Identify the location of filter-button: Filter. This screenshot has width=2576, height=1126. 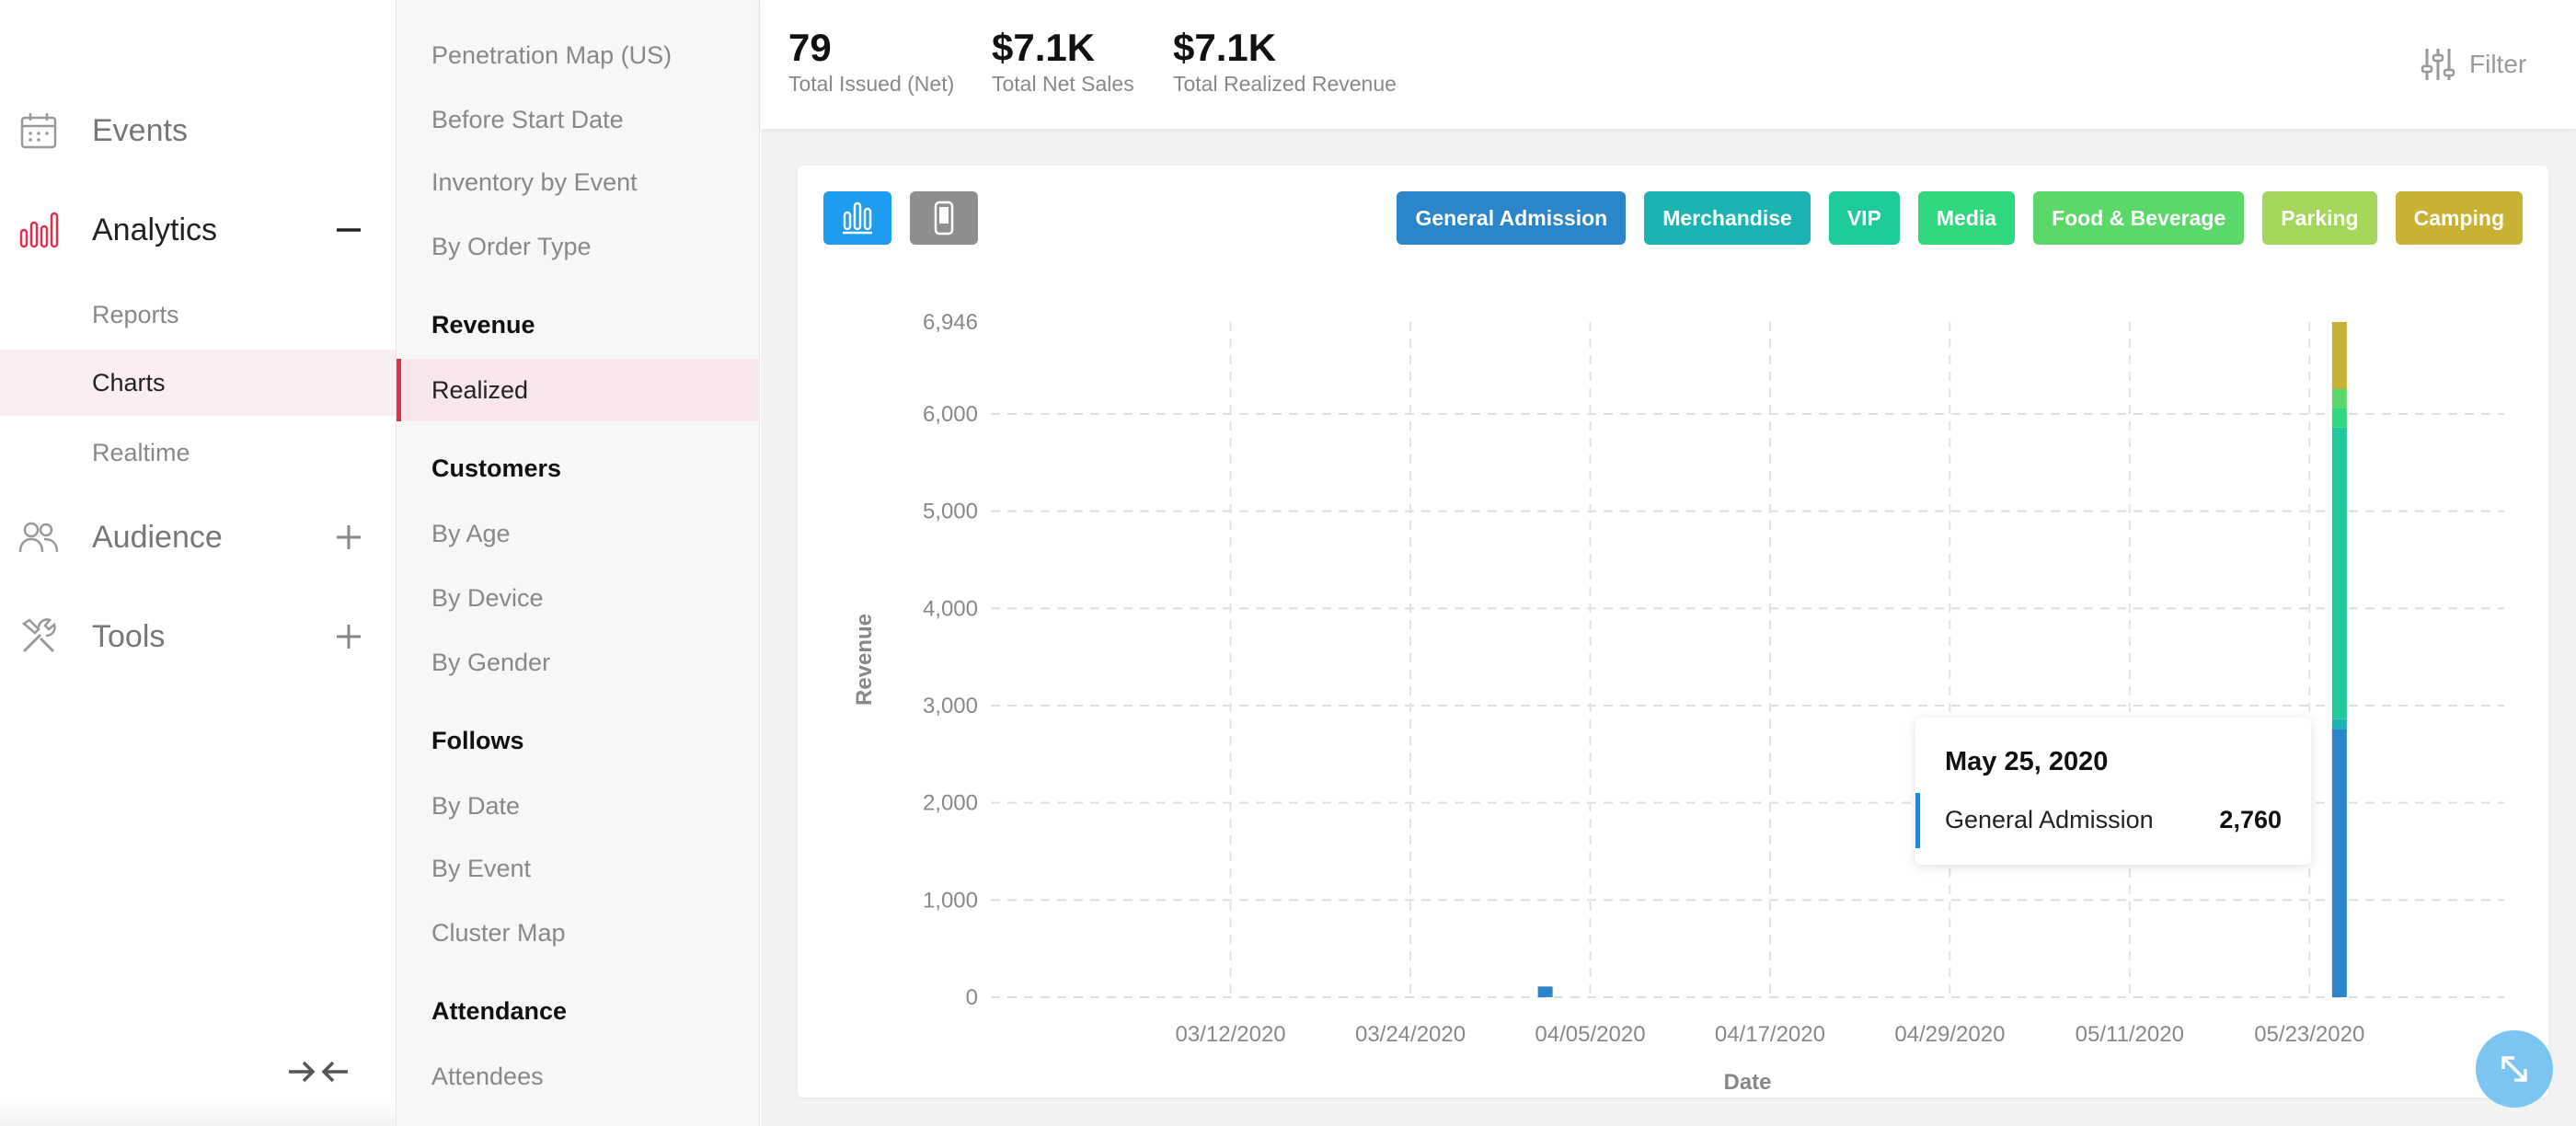
(2473, 64).